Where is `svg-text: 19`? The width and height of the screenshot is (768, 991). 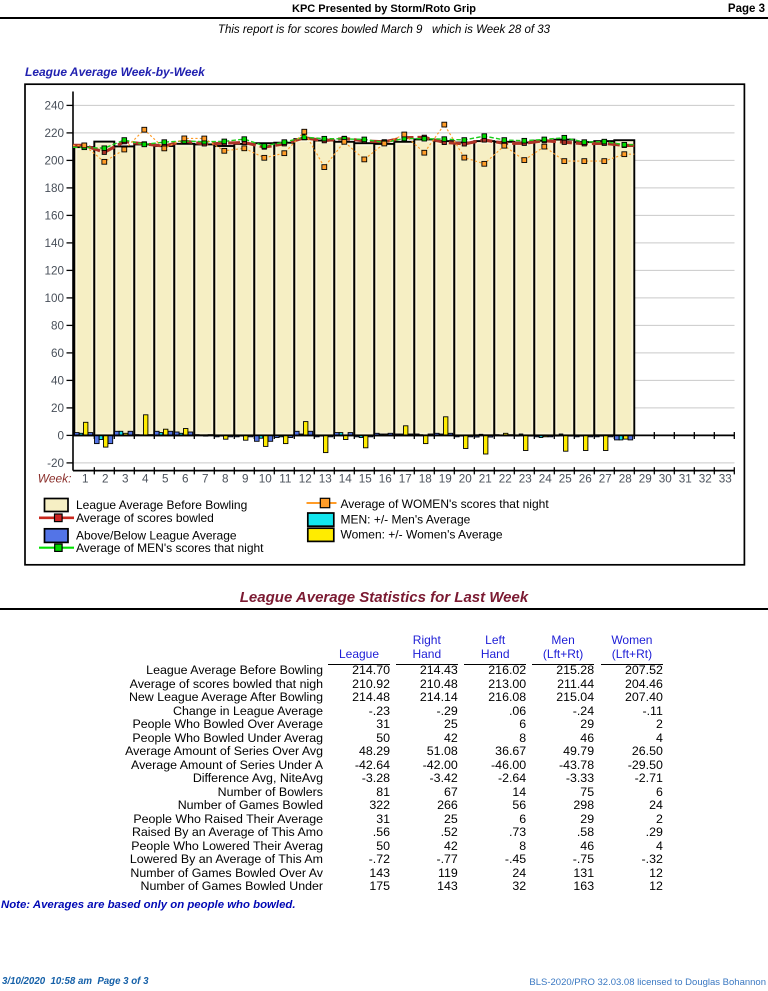 svg-text: 19 is located at coordinates (445, 479).